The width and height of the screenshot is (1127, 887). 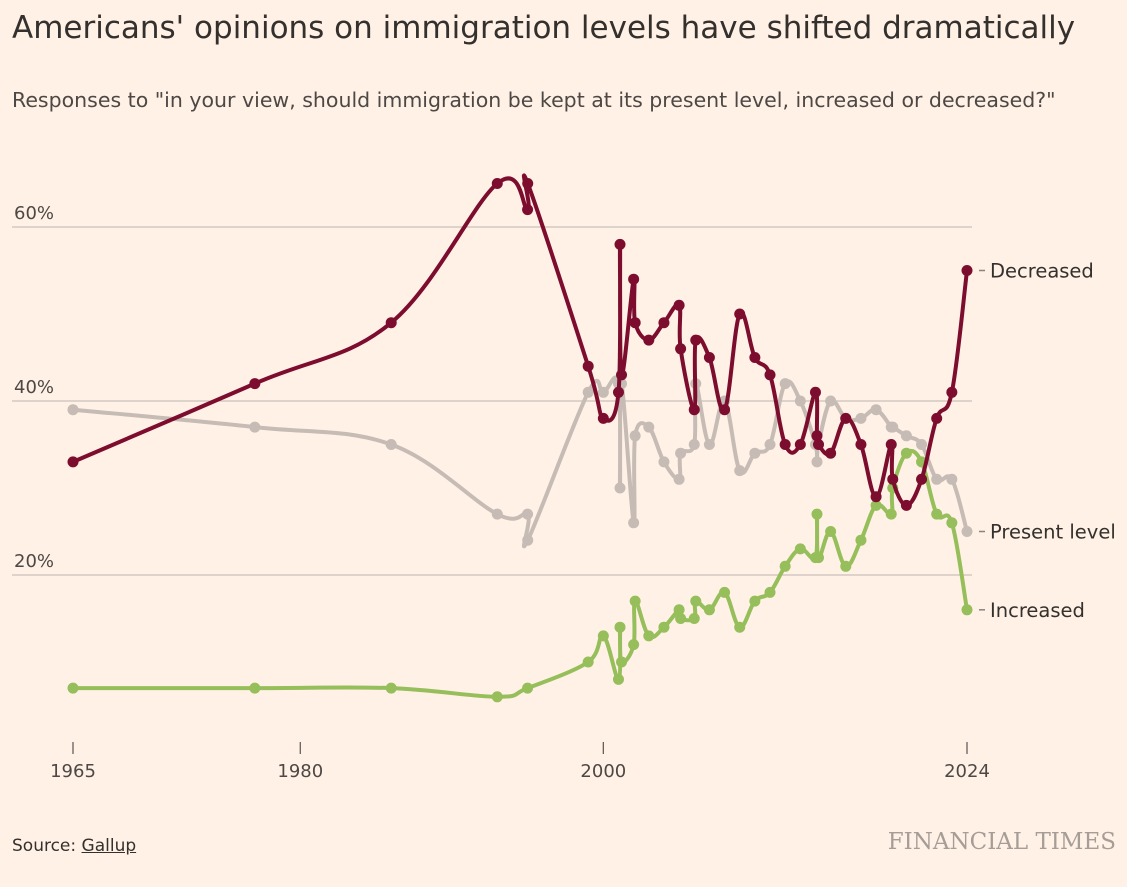 I want to click on source-note: Source: Gallup, so click(x=74, y=846).